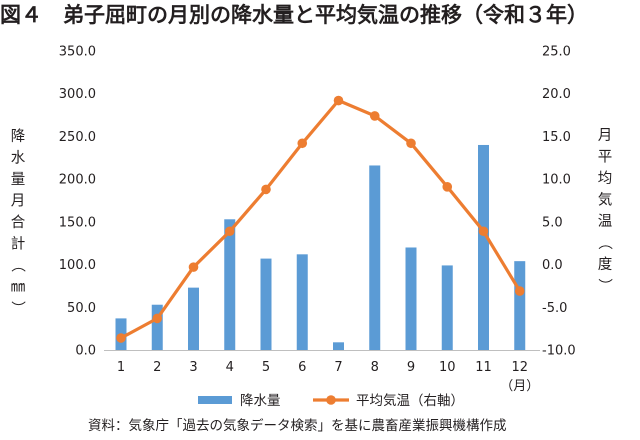 The image size is (640, 440). Describe the element at coordinates (260, 401) in the screenshot. I see `legend-precipitation-label: 降水量` at that location.